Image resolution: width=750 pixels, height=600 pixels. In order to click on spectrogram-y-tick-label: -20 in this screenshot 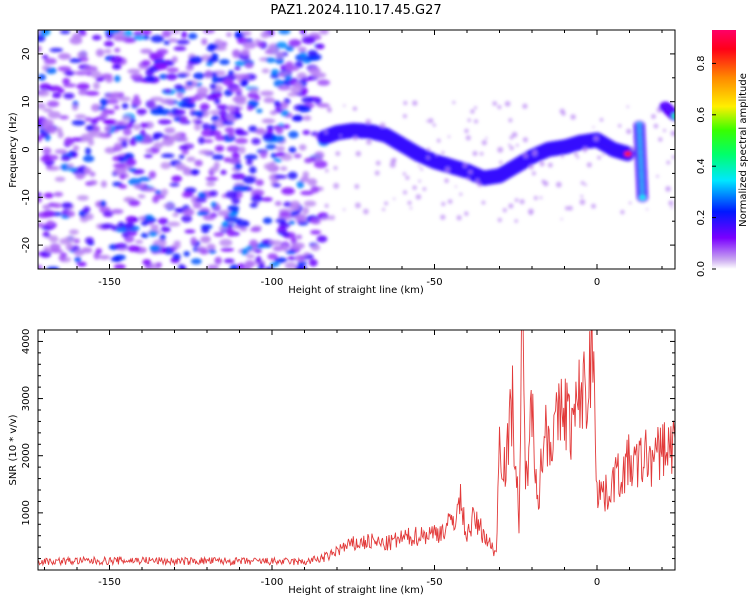, I will do `click(26, 245)`.